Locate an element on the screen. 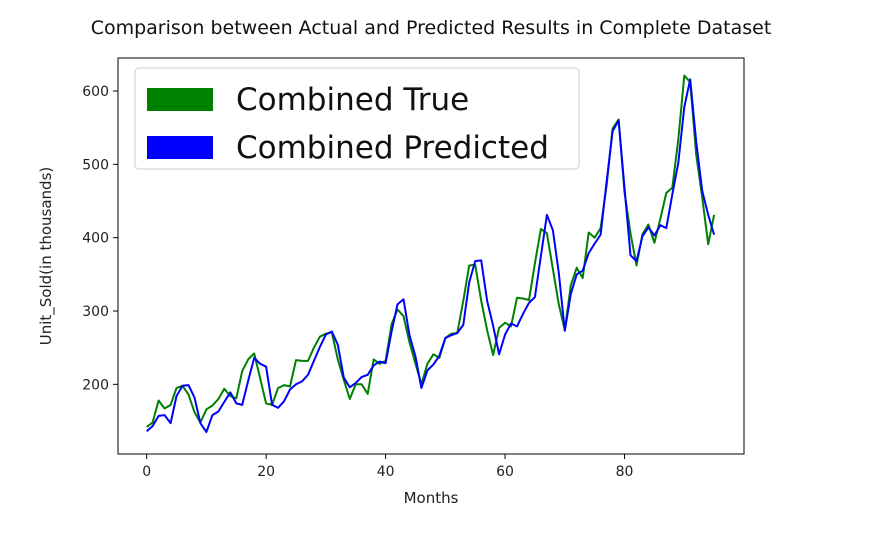 This screenshot has height=547, width=891. y-tick-label: 600 is located at coordinates (95, 92).